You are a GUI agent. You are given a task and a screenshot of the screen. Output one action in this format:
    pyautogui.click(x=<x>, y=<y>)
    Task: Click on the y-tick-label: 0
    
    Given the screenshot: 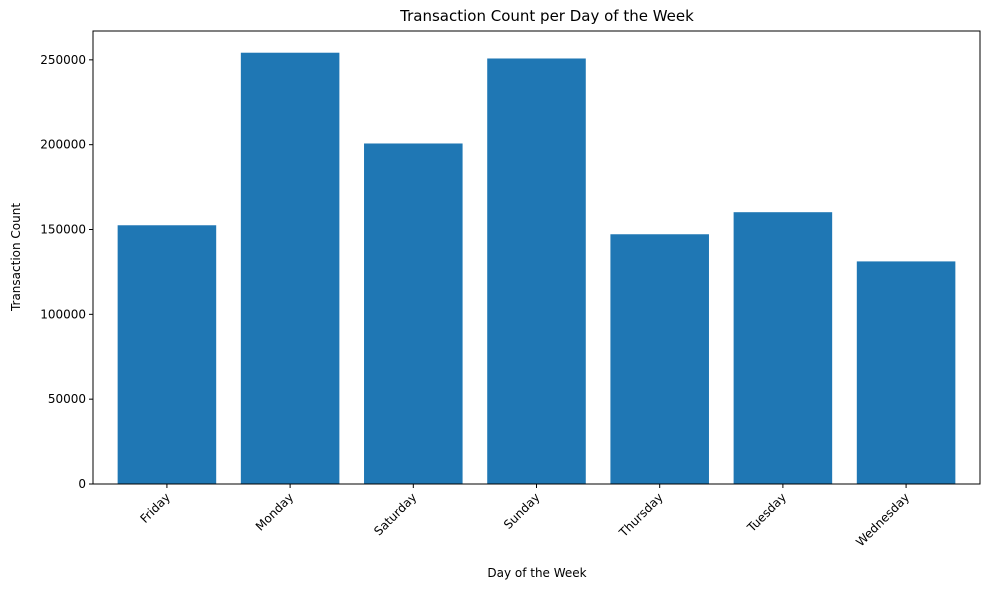 What is the action you would take?
    pyautogui.click(x=82, y=484)
    